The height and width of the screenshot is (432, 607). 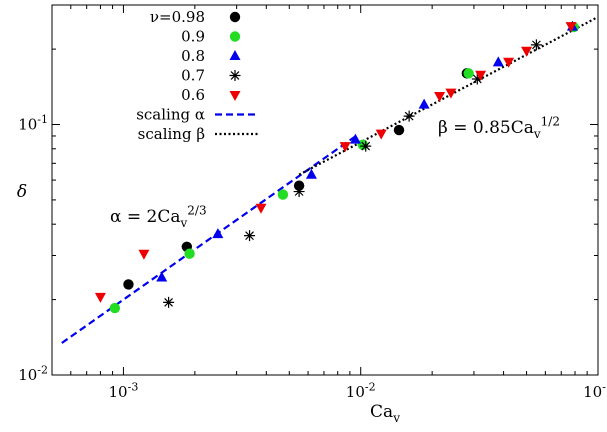 What do you see at coordinates (170, 115) in the screenshot?
I see `legend-label-fit-0: scaling α` at bounding box center [170, 115].